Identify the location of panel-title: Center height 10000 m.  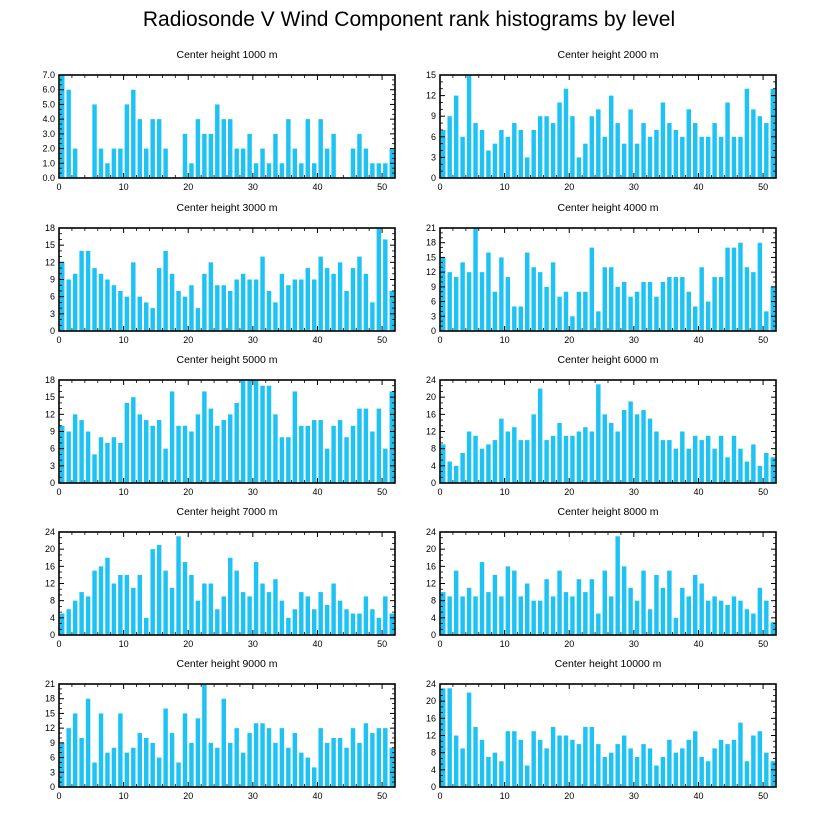
(608, 664).